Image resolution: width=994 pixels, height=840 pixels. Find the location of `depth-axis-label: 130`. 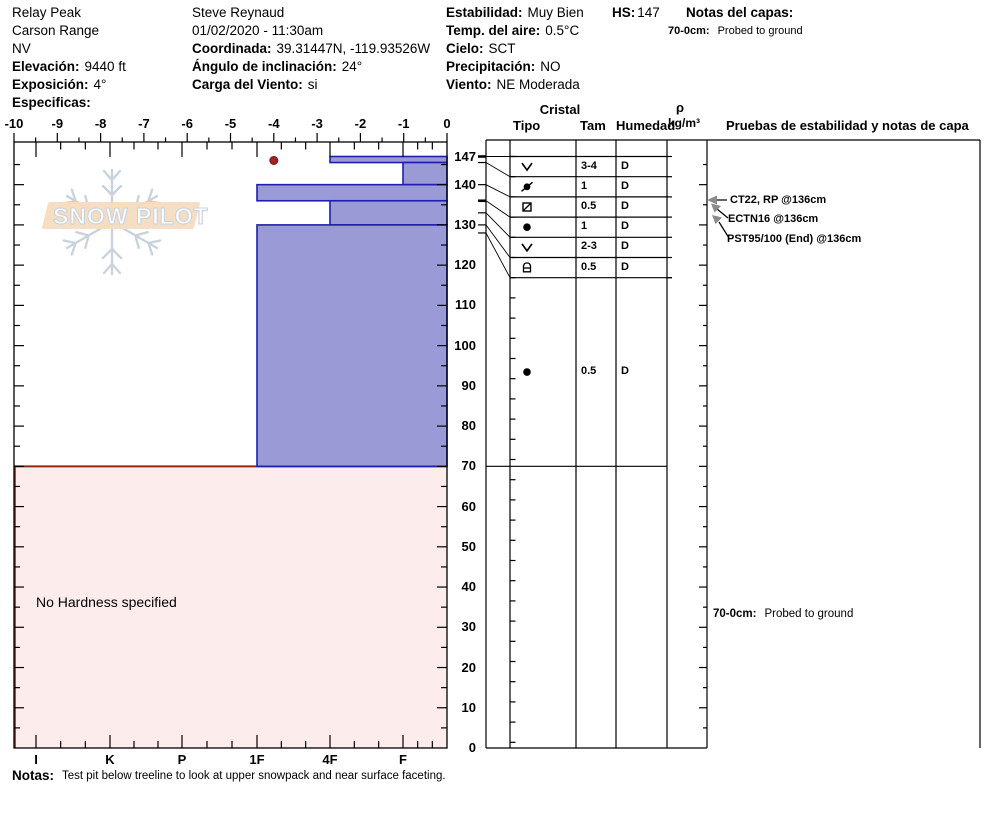

depth-axis-label: 130 is located at coordinates (465, 224).